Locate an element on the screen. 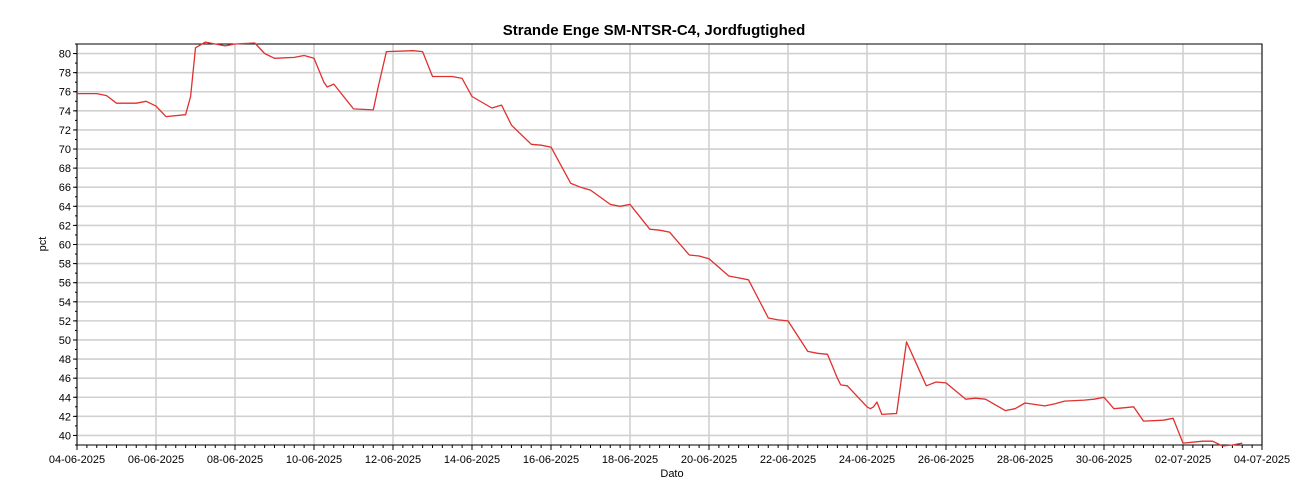  x-tick-label: 20-06-2025 is located at coordinates (709, 460).